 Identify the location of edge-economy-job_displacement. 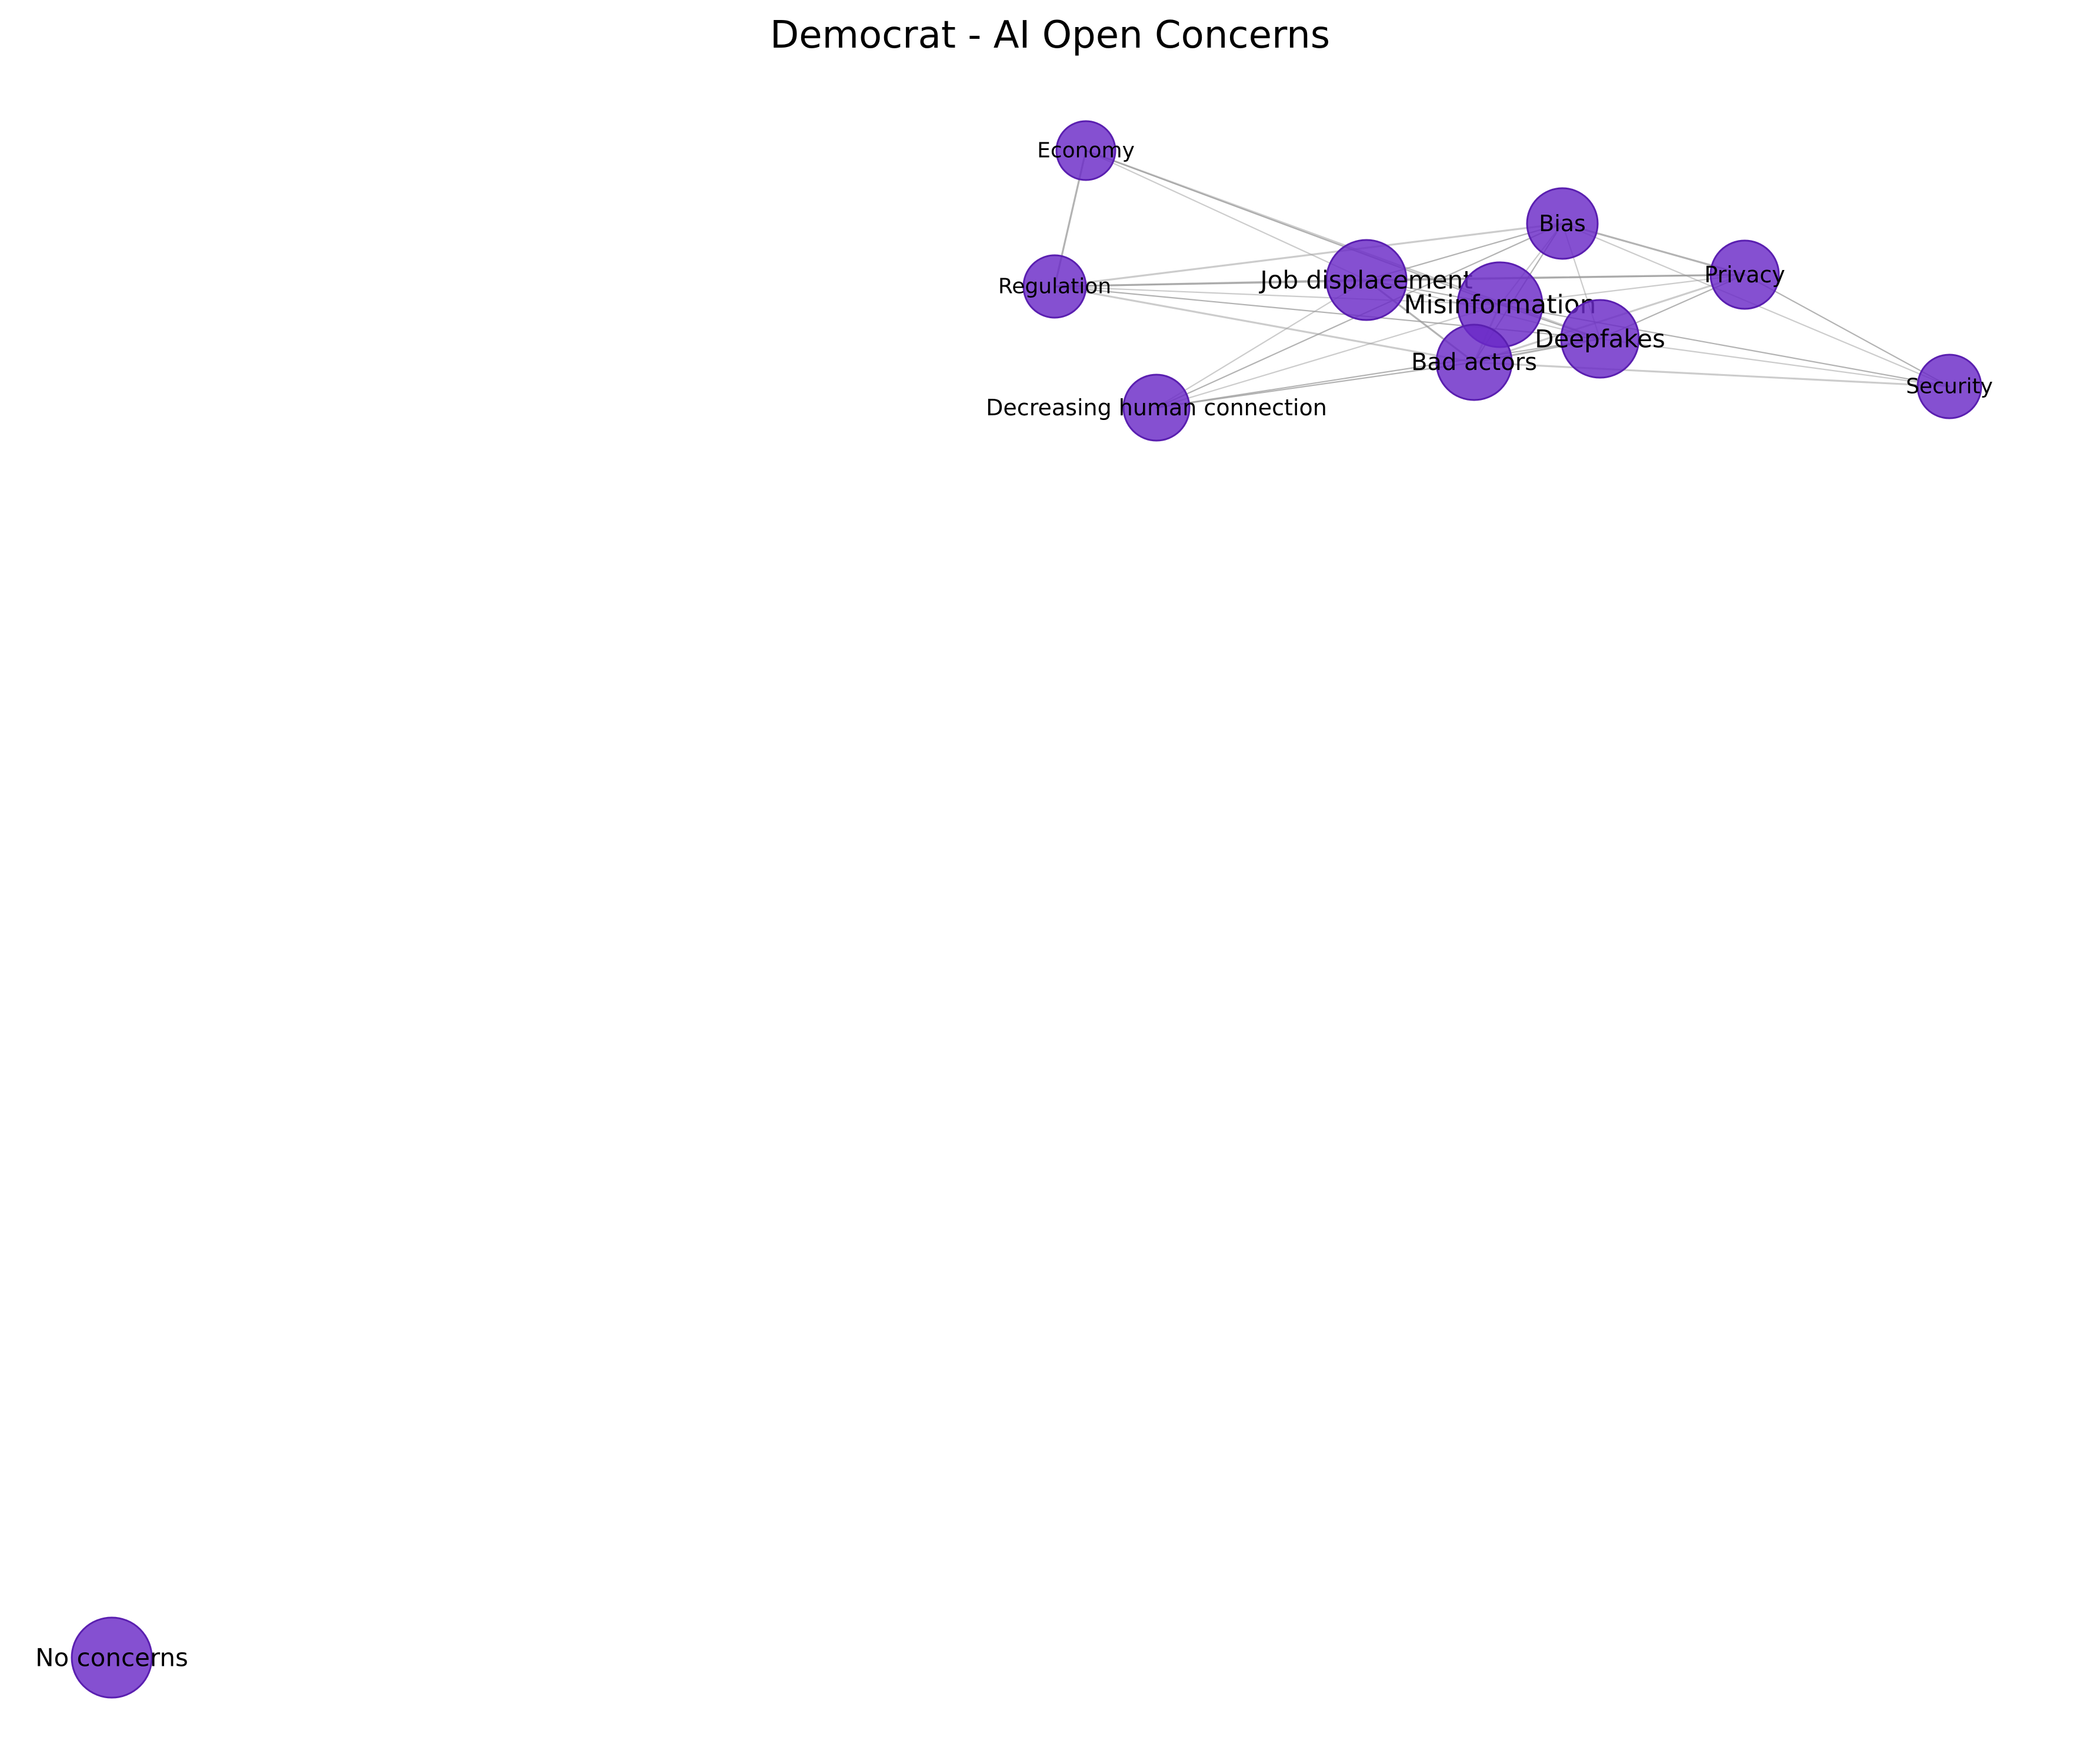
(1226, 215).